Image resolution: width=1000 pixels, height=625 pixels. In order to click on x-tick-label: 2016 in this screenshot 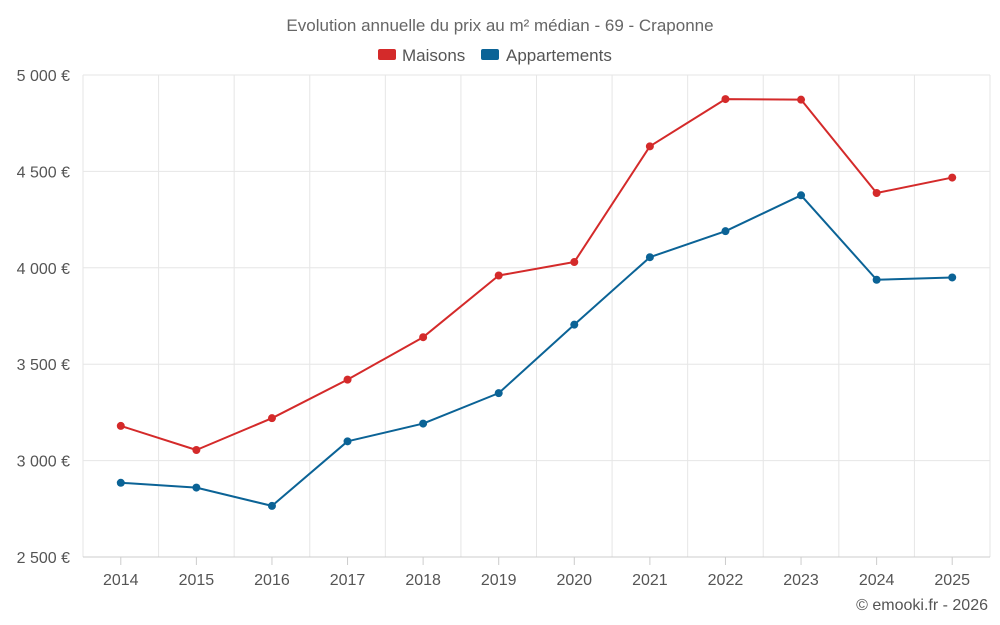, I will do `click(272, 580)`.